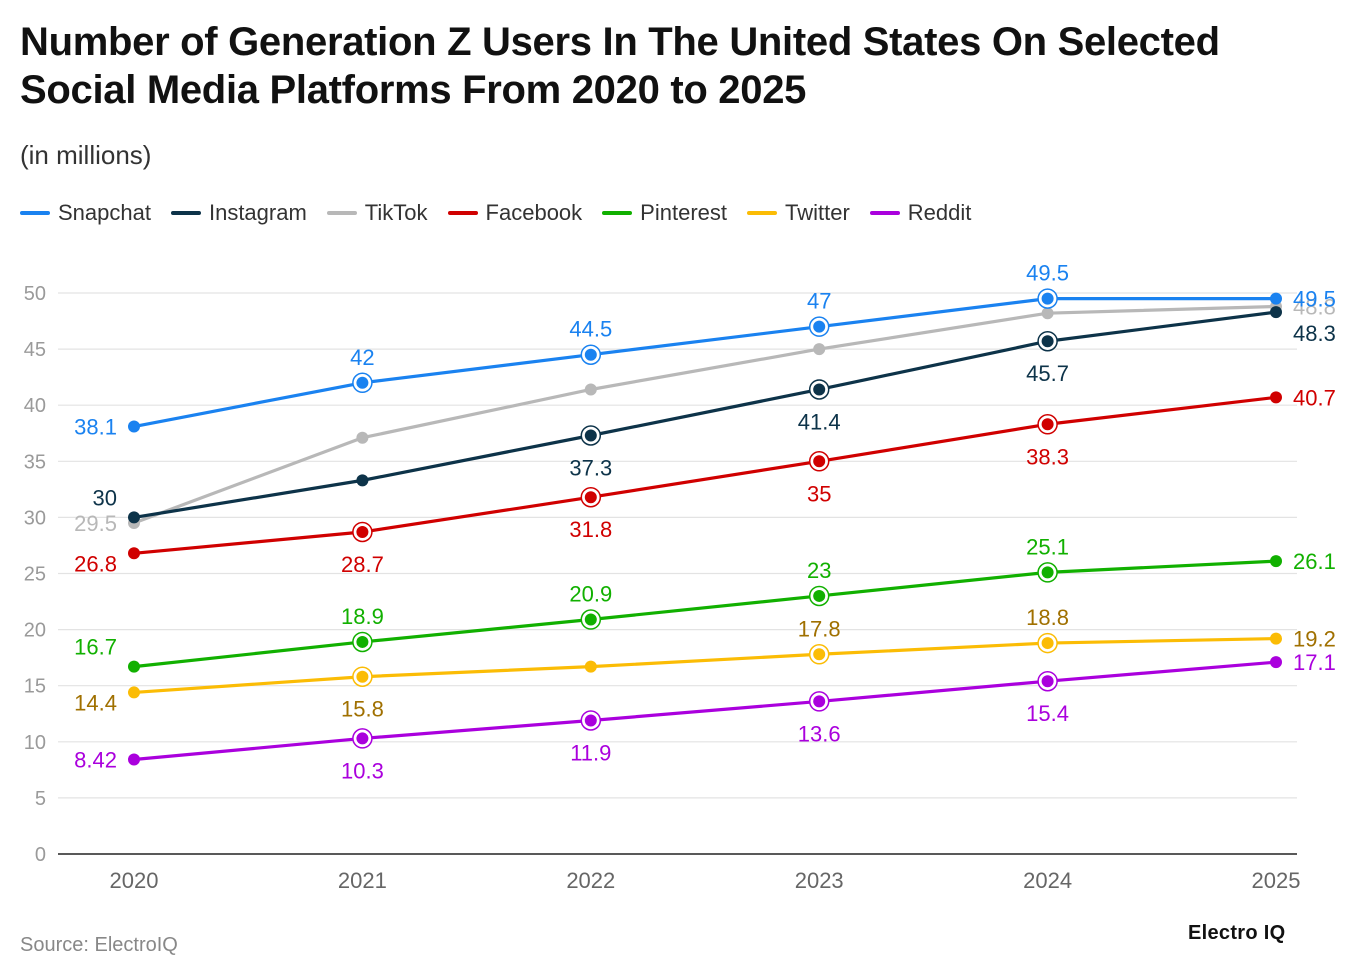 This screenshot has height=980, width=1360. I want to click on point-tiktok-2022, so click(590, 389).